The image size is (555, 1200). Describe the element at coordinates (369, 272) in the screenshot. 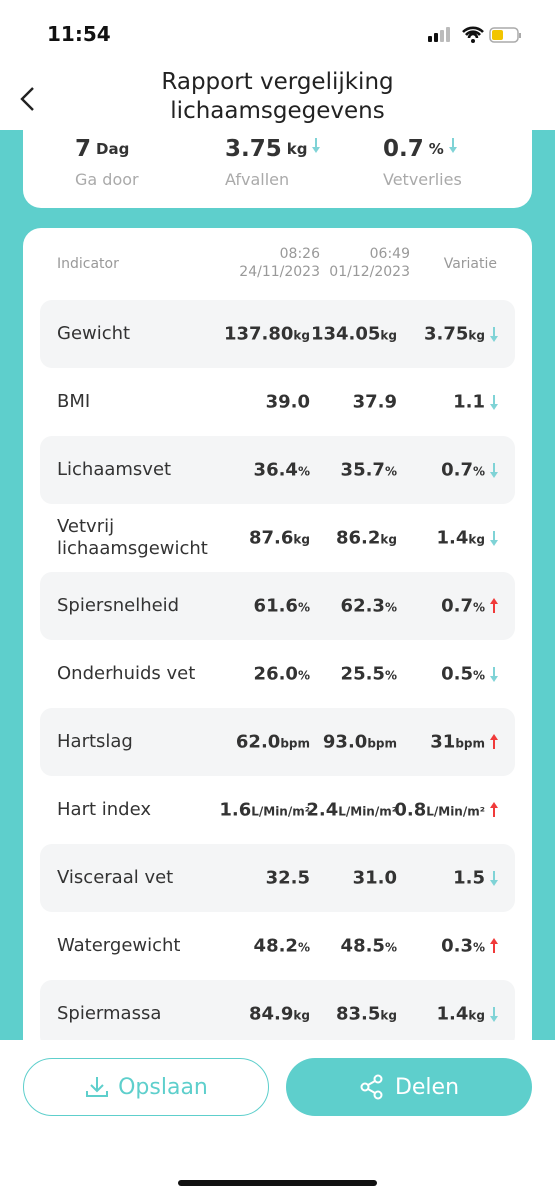

I see `header-date: 01/12/2023` at that location.